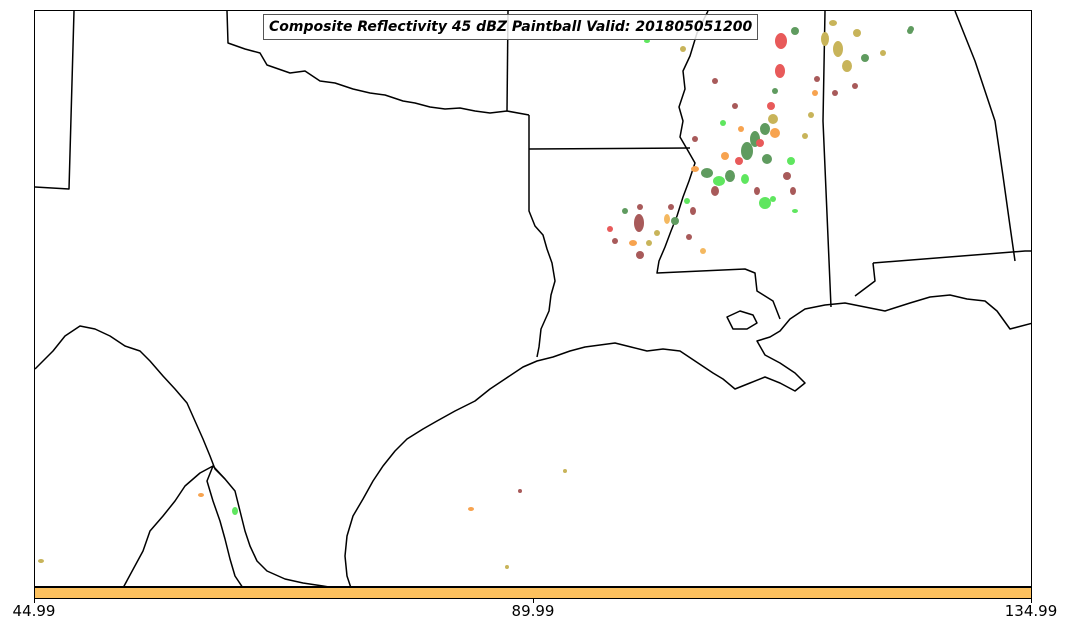 The image size is (1070, 633). Describe the element at coordinates (827, 159) in the screenshot. I see `state-border-ms-al` at that location.